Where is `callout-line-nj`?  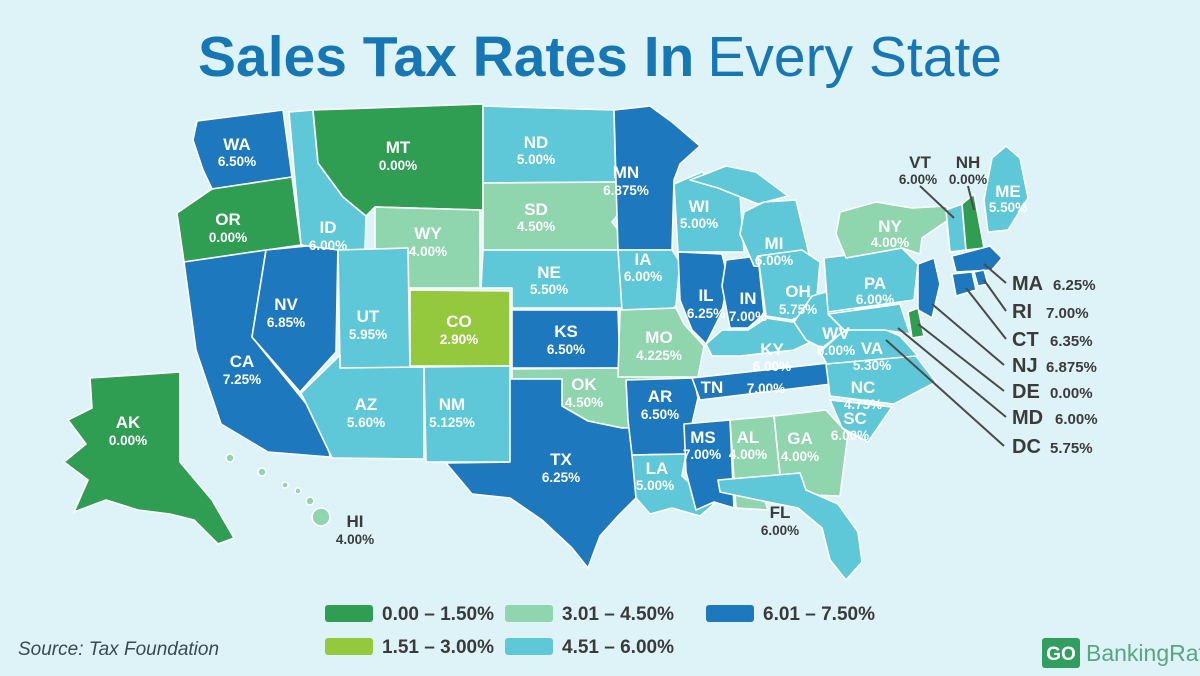
callout-line-nj is located at coordinates (968, 334).